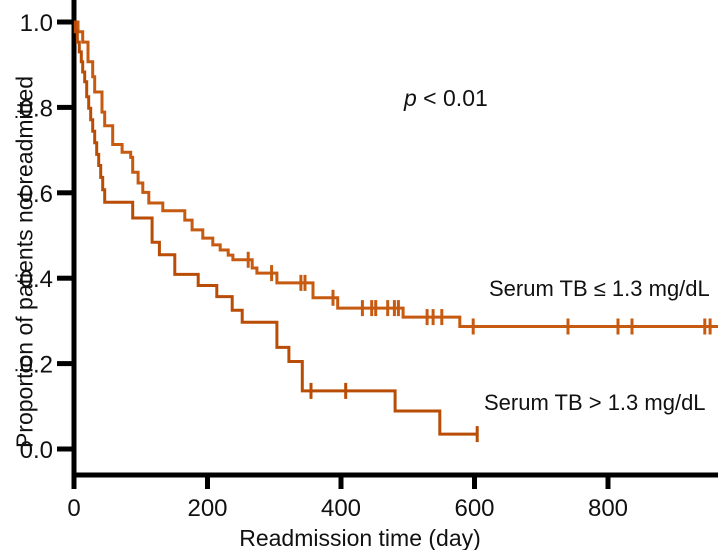 This screenshot has height=550, width=718. I want to click on p-value-text: < 0.01, so click(452, 98).